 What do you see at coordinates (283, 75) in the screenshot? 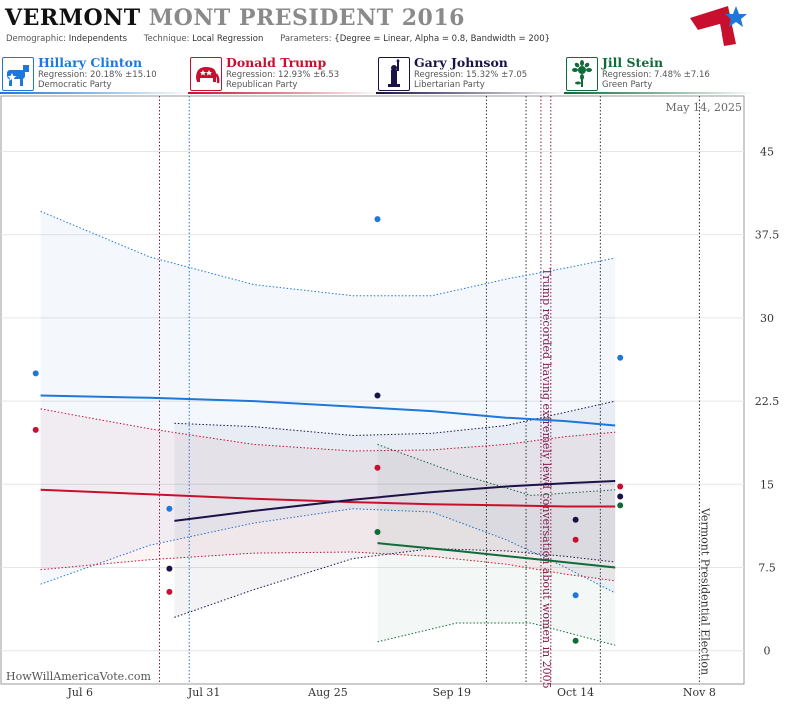
I see `candidate-regression: Regression: 12.93% ±6.53` at bounding box center [283, 75].